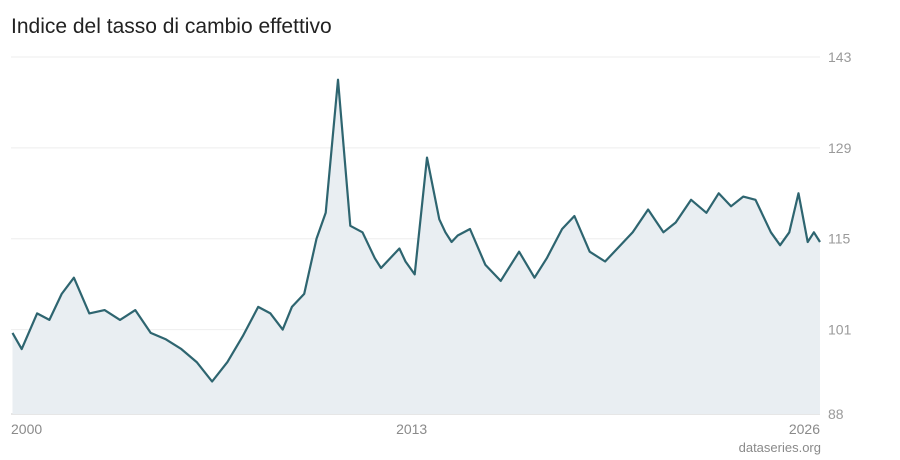 The width and height of the screenshot is (900, 460). I want to click on x-tick-label: 2026, so click(804, 429).